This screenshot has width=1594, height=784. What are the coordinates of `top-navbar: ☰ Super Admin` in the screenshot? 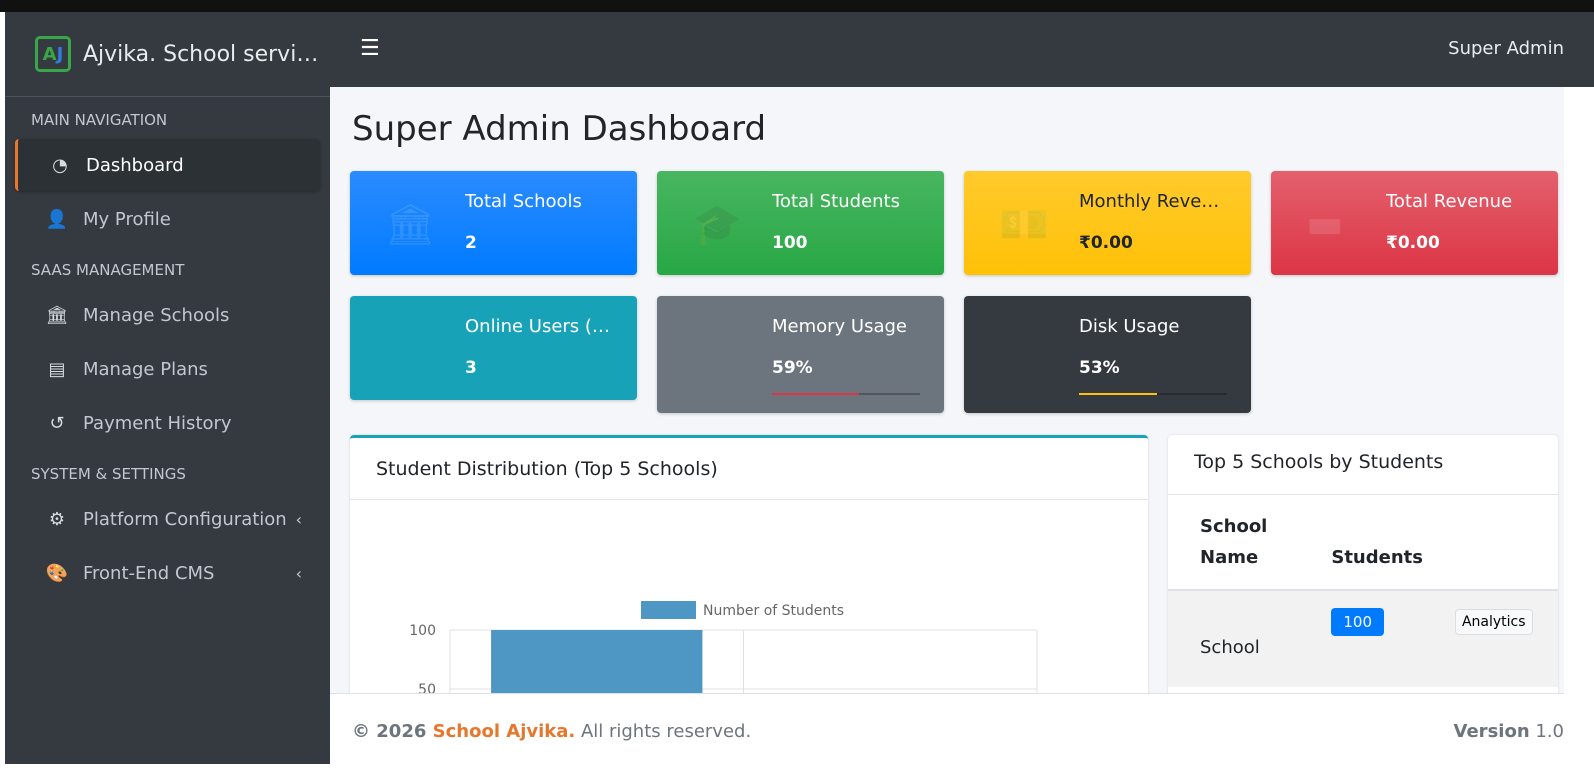 It's located at (962, 49).